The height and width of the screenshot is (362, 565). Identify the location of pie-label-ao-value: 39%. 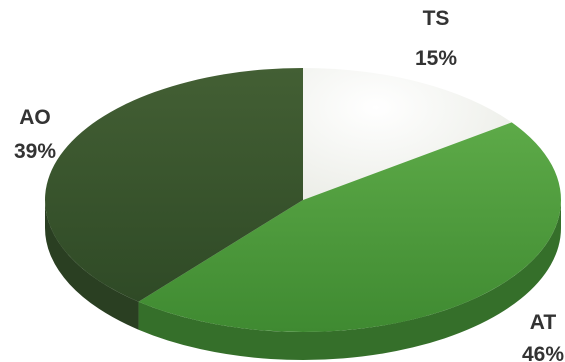
(35, 151).